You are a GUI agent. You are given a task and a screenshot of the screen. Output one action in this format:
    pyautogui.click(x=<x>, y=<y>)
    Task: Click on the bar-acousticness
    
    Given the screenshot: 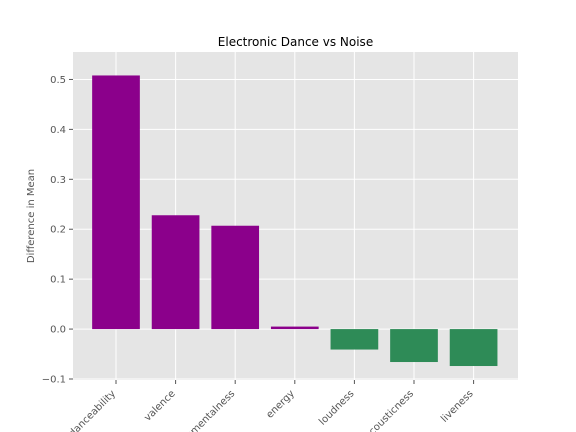 What is the action you would take?
    pyautogui.click(x=414, y=346)
    